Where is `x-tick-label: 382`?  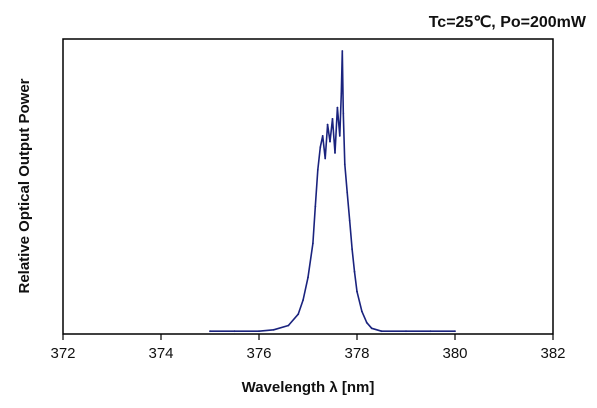 x-tick-label: 382 is located at coordinates (552, 353).